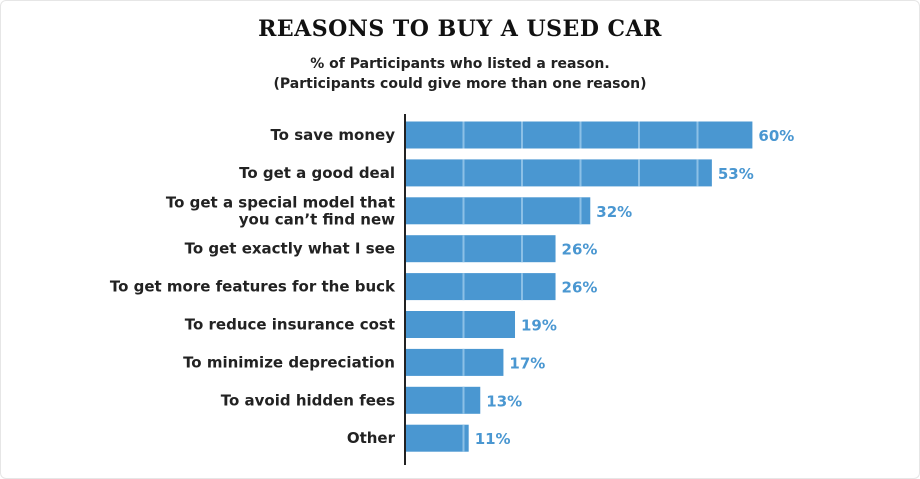 The width and height of the screenshot is (920, 479). I want to click on category-label: To get more features for the buck, so click(253, 287).